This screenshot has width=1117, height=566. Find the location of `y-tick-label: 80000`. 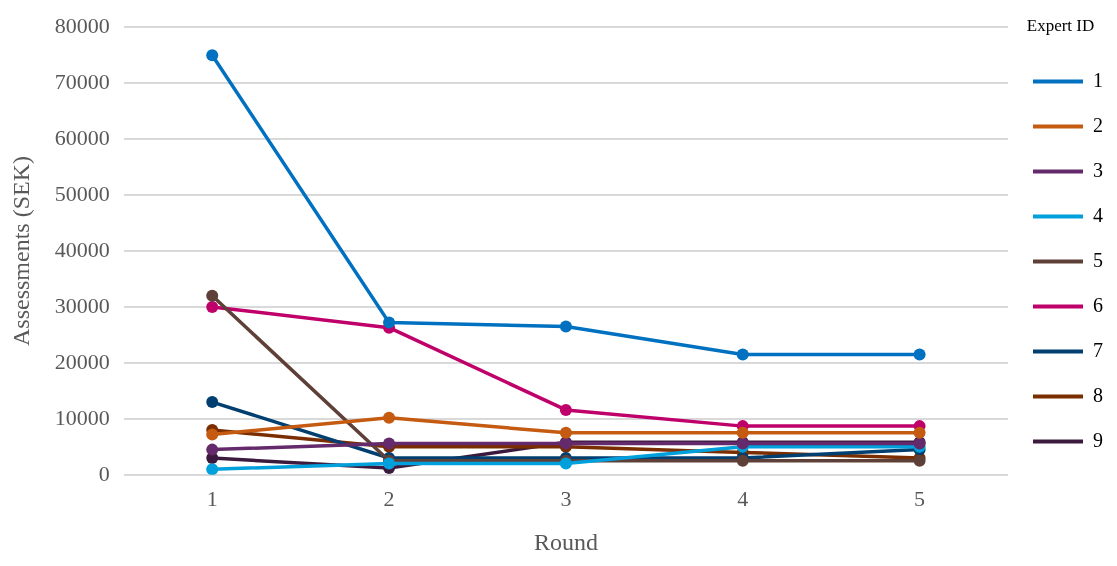

y-tick-label: 80000 is located at coordinates (82, 25).